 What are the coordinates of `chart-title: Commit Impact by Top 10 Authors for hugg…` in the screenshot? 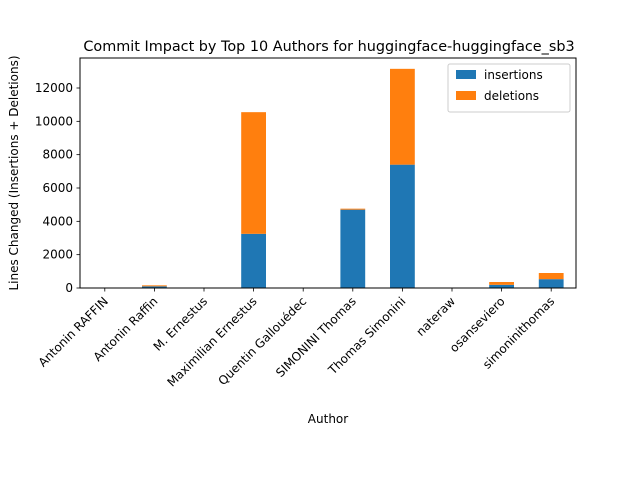 It's located at (328, 47).